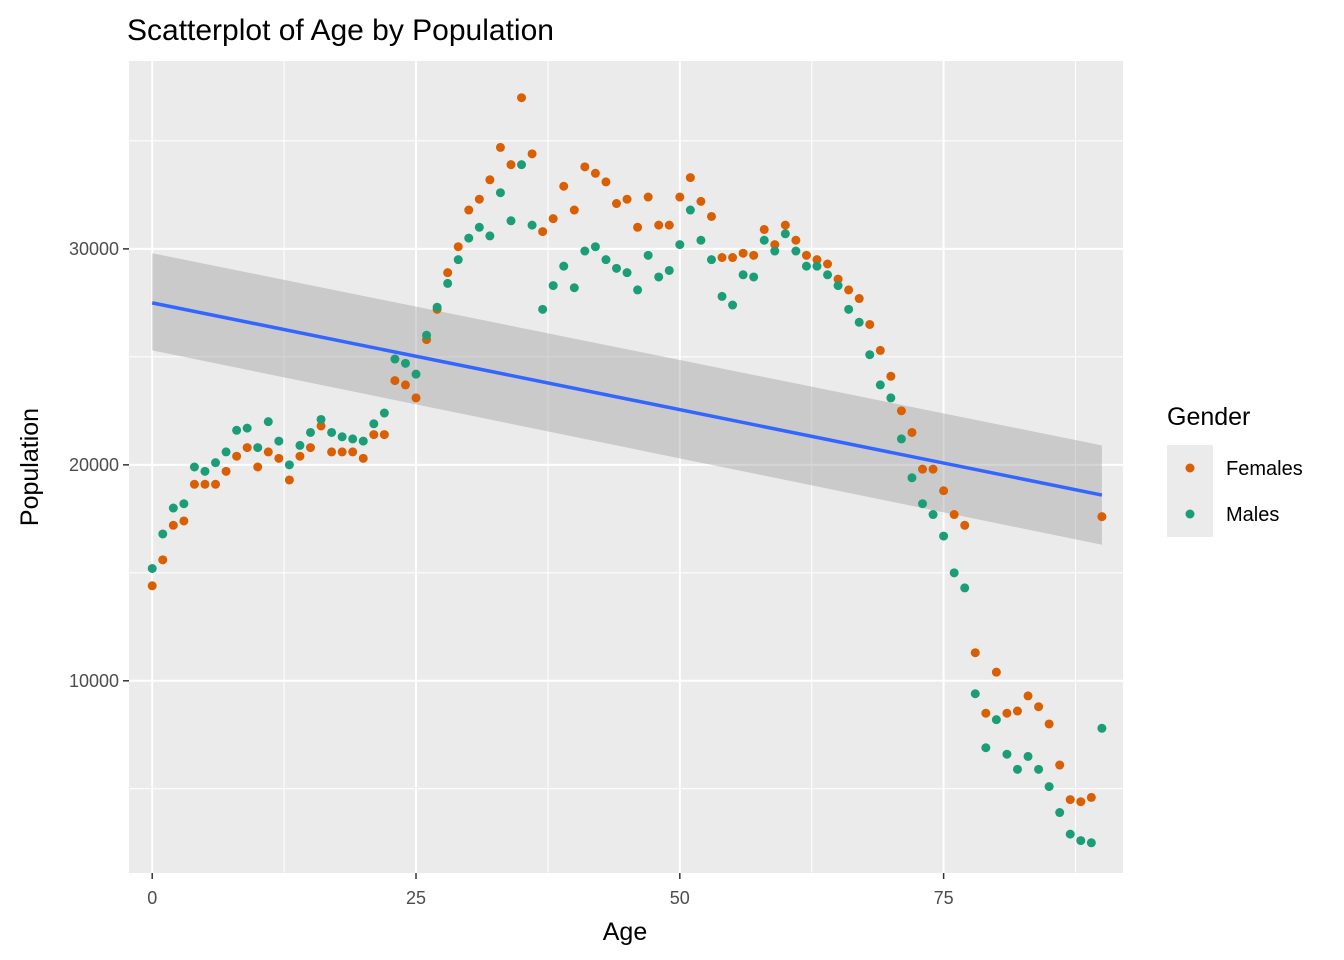  Describe the element at coordinates (152, 898) in the screenshot. I see `x-tick-label: 0` at that location.